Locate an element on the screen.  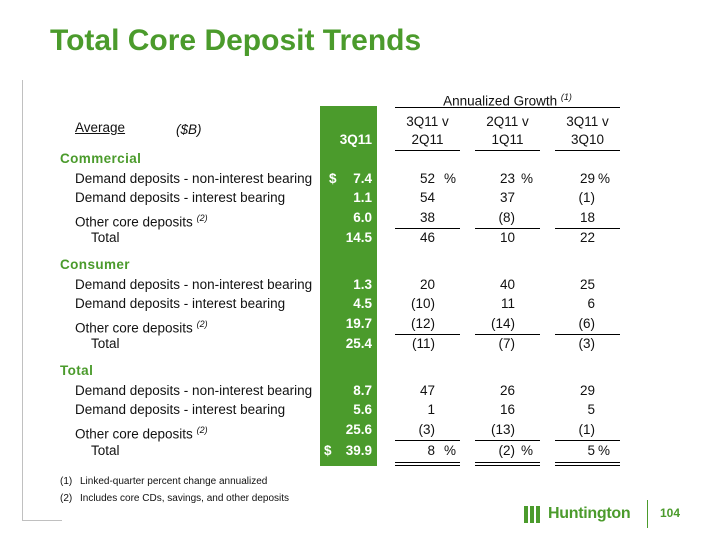
units-label: ($B) is located at coordinates (189, 129).